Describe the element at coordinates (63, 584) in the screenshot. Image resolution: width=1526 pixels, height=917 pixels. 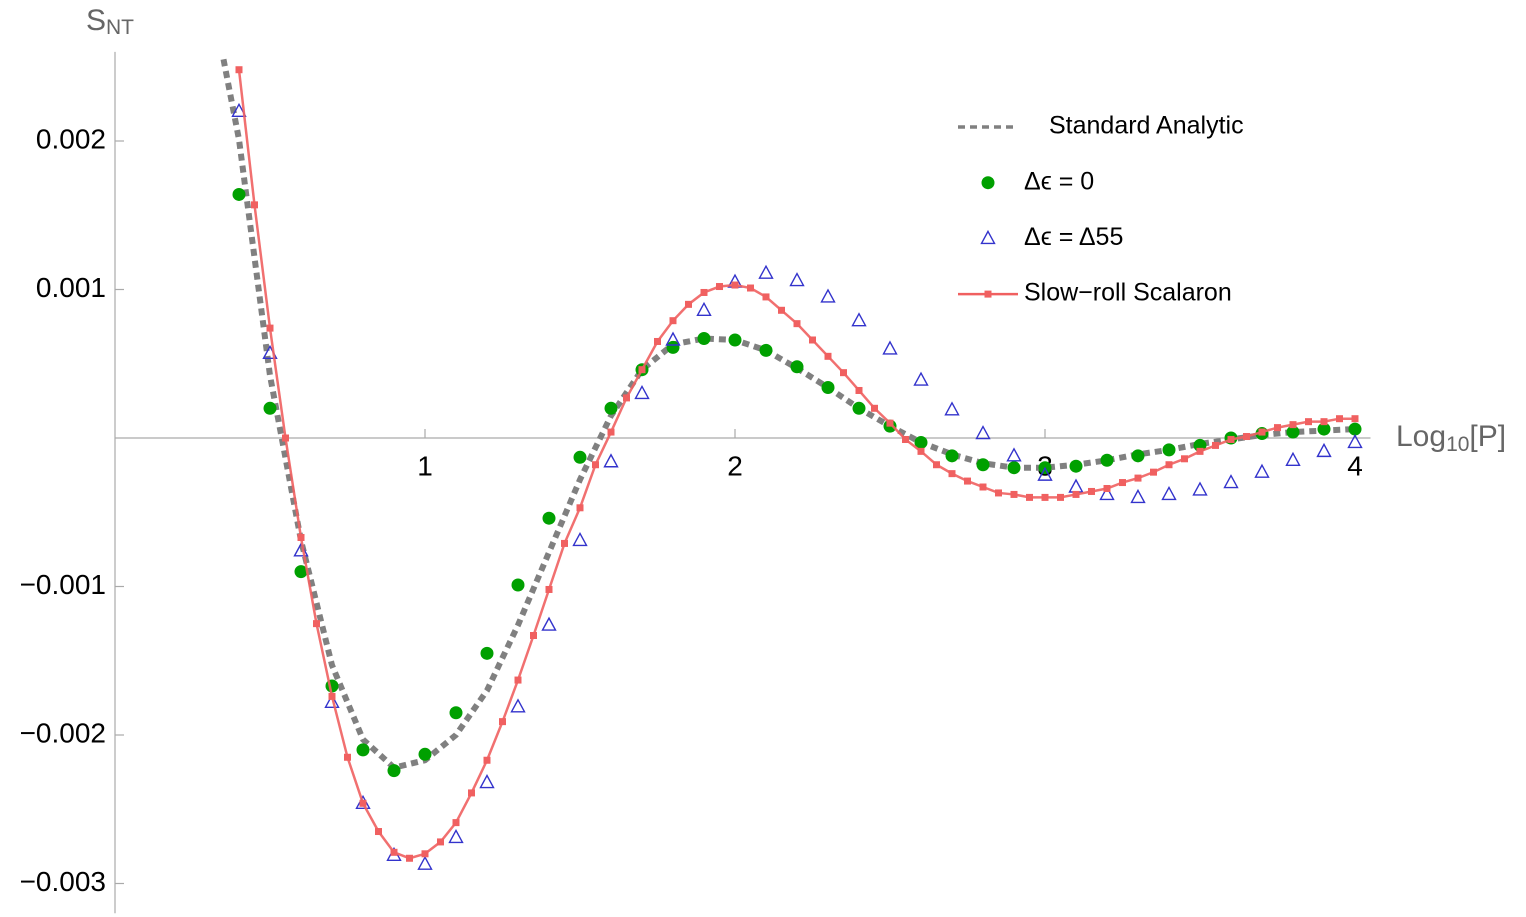
I see `y-tick-label: −0.001` at that location.